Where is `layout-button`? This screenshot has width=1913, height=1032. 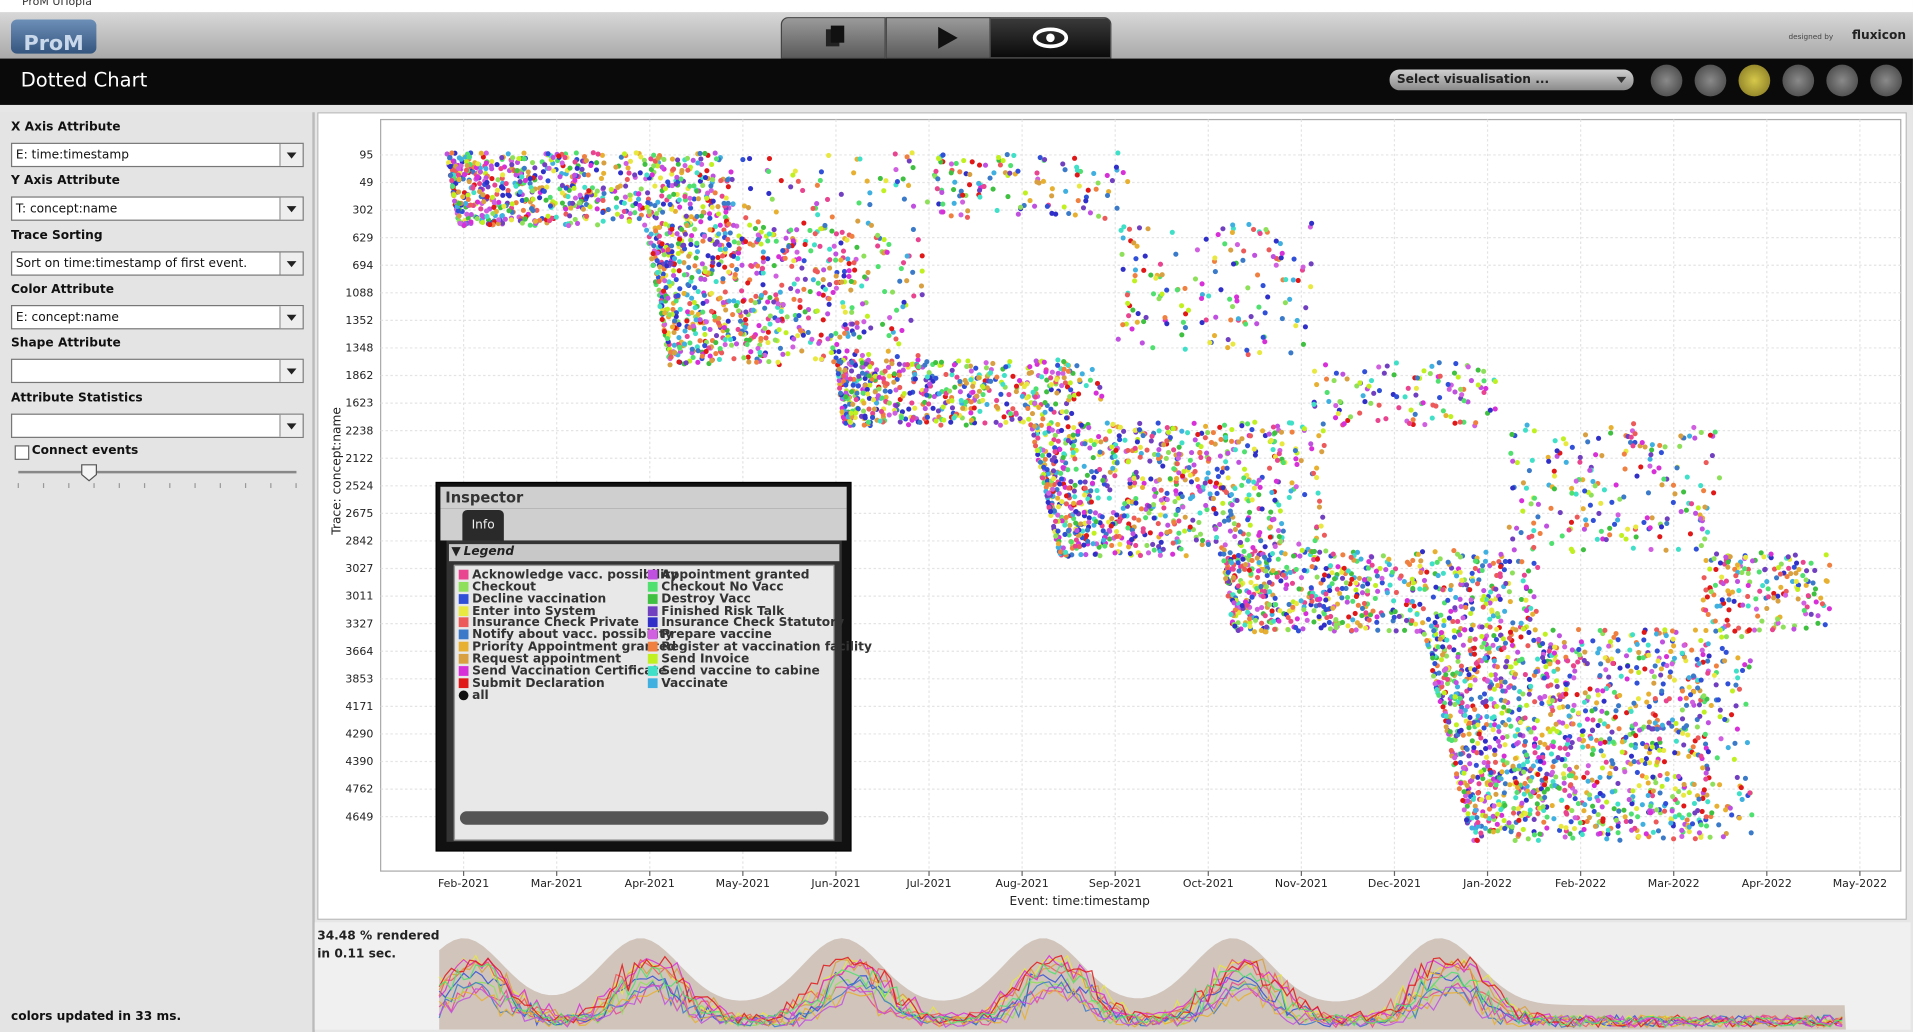
layout-button is located at coordinates (1886, 80).